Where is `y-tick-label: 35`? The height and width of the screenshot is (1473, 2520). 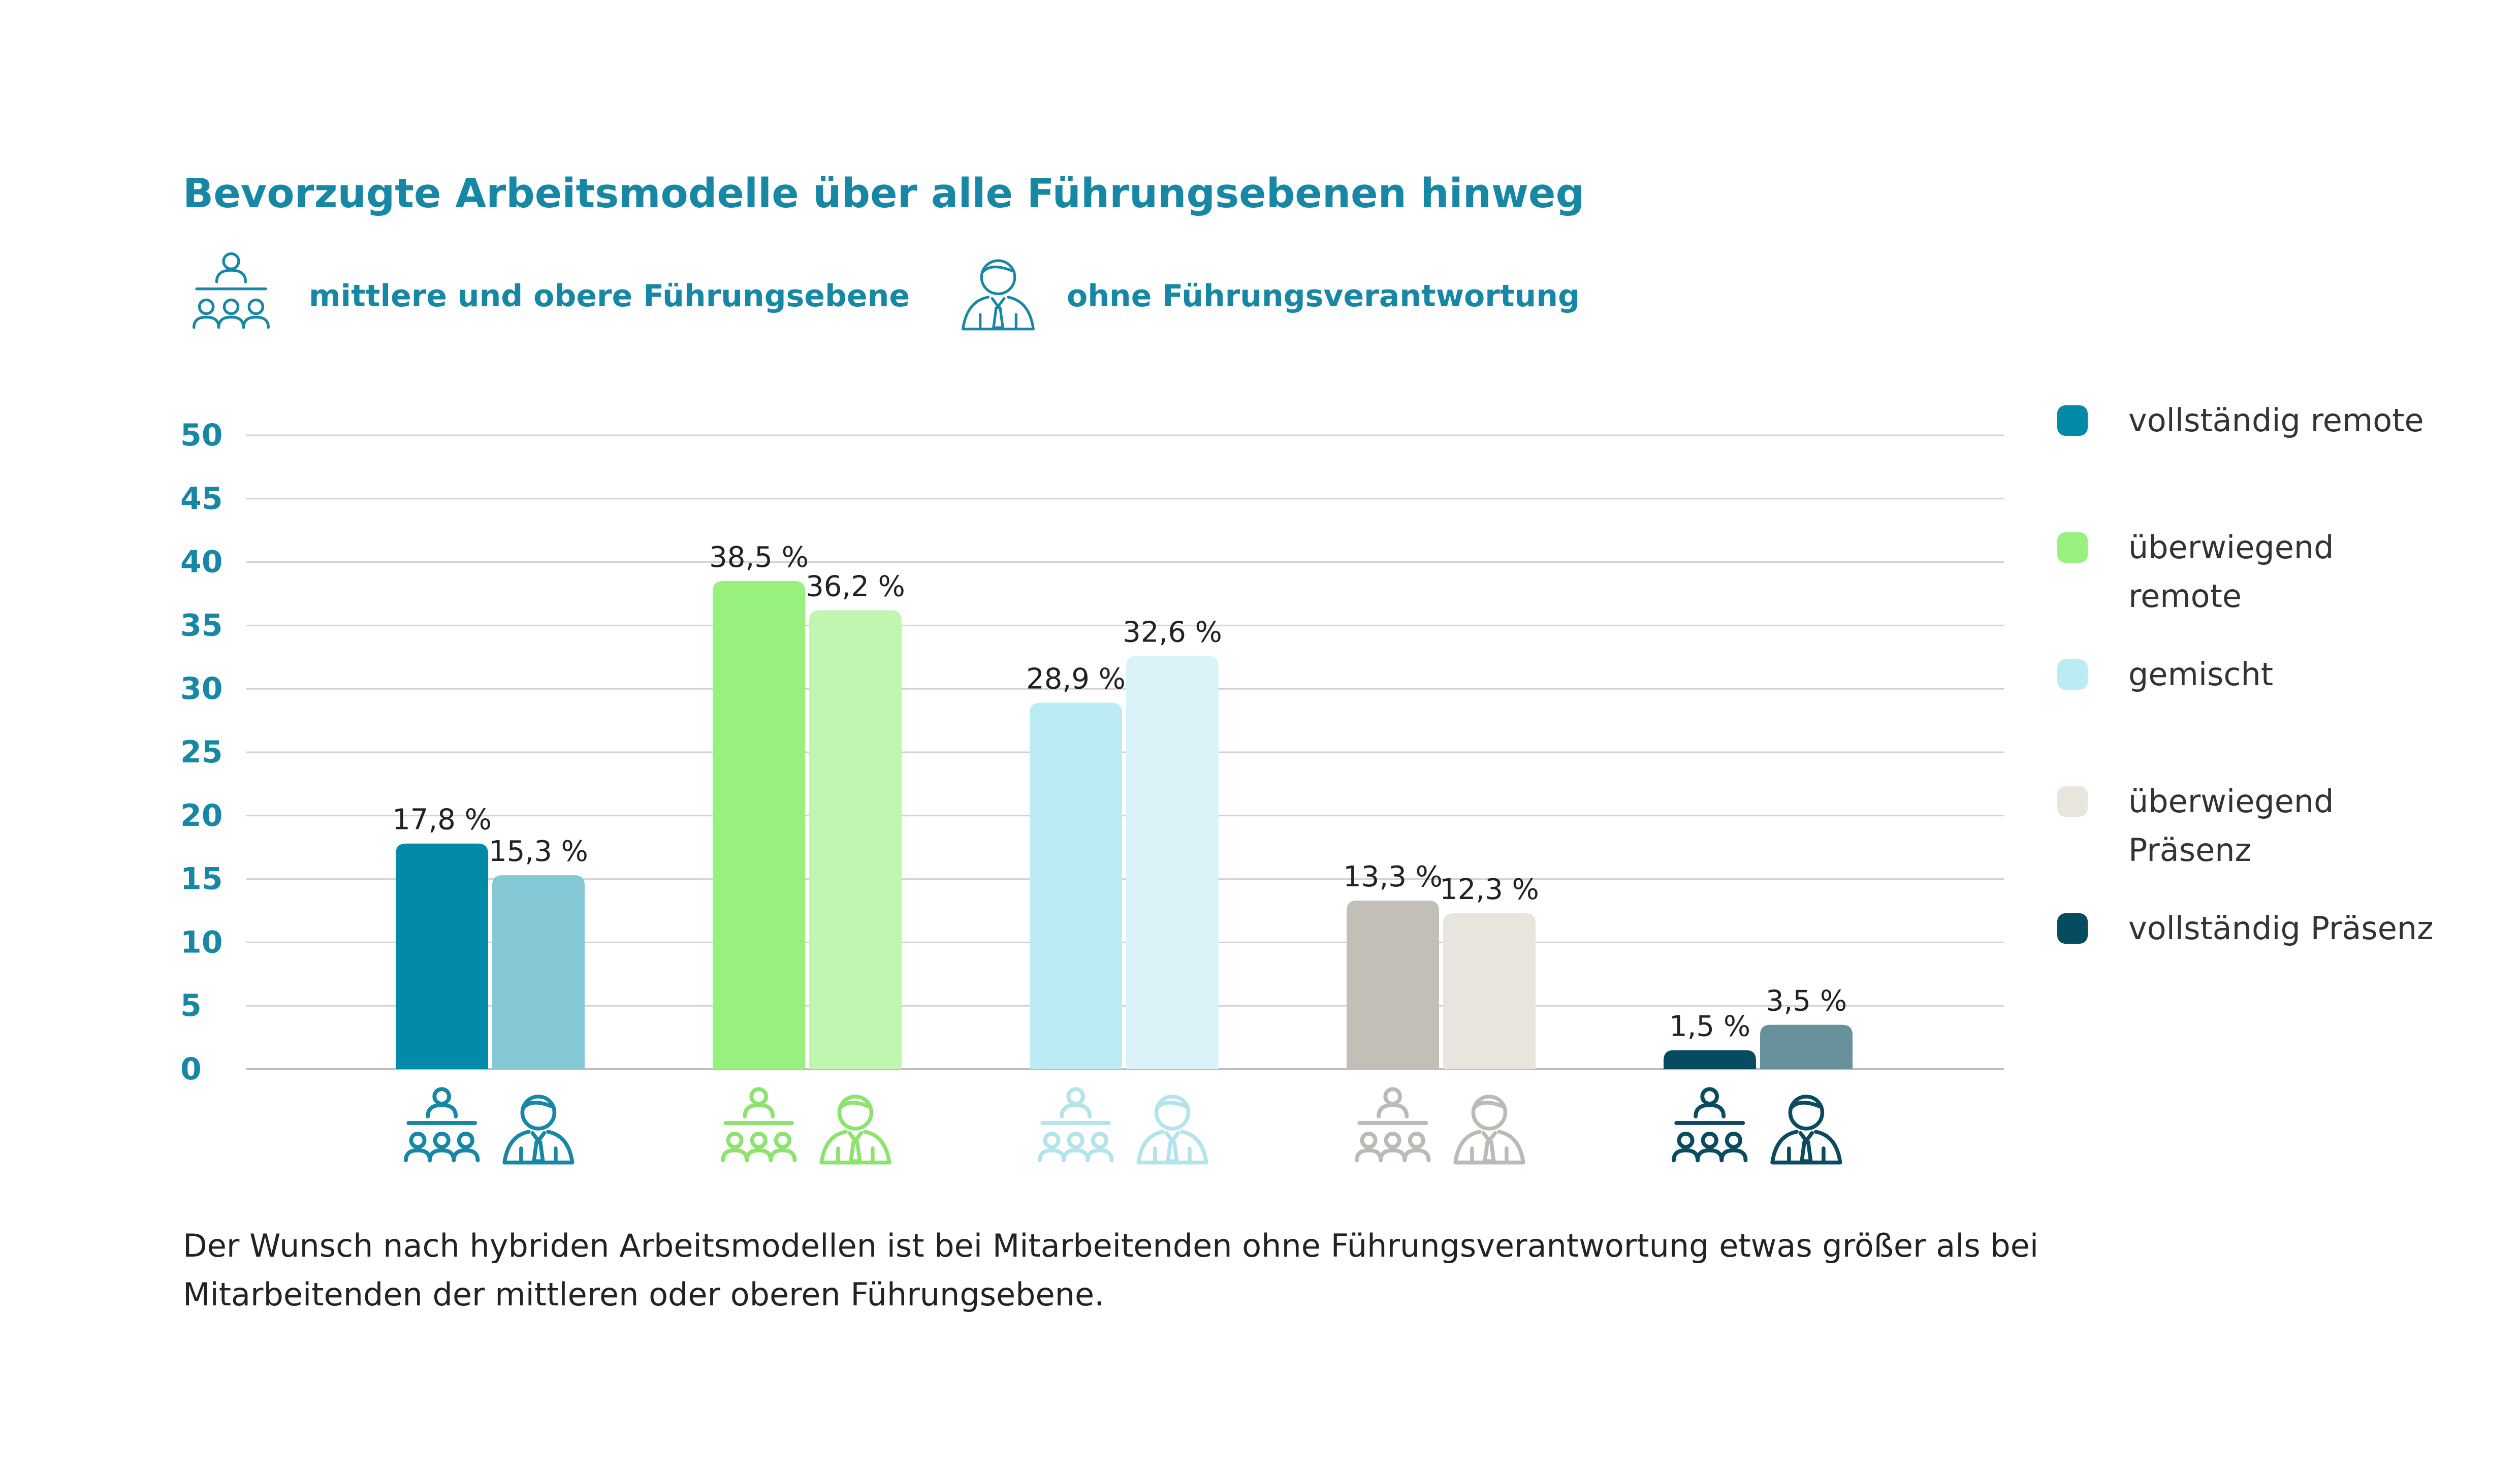
y-tick-label: 35 is located at coordinates (201, 625).